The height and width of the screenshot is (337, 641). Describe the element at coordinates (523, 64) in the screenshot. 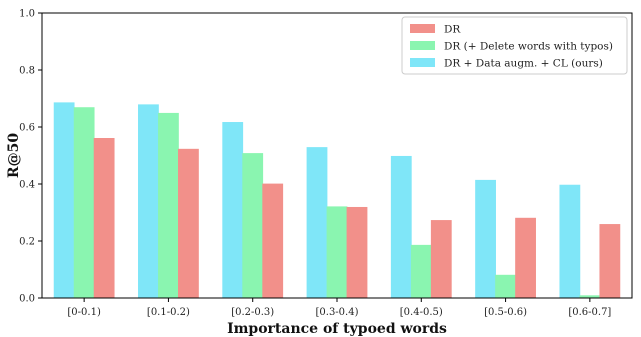

I see `legend-label: DR + Data augm. + CL (ours)` at that location.